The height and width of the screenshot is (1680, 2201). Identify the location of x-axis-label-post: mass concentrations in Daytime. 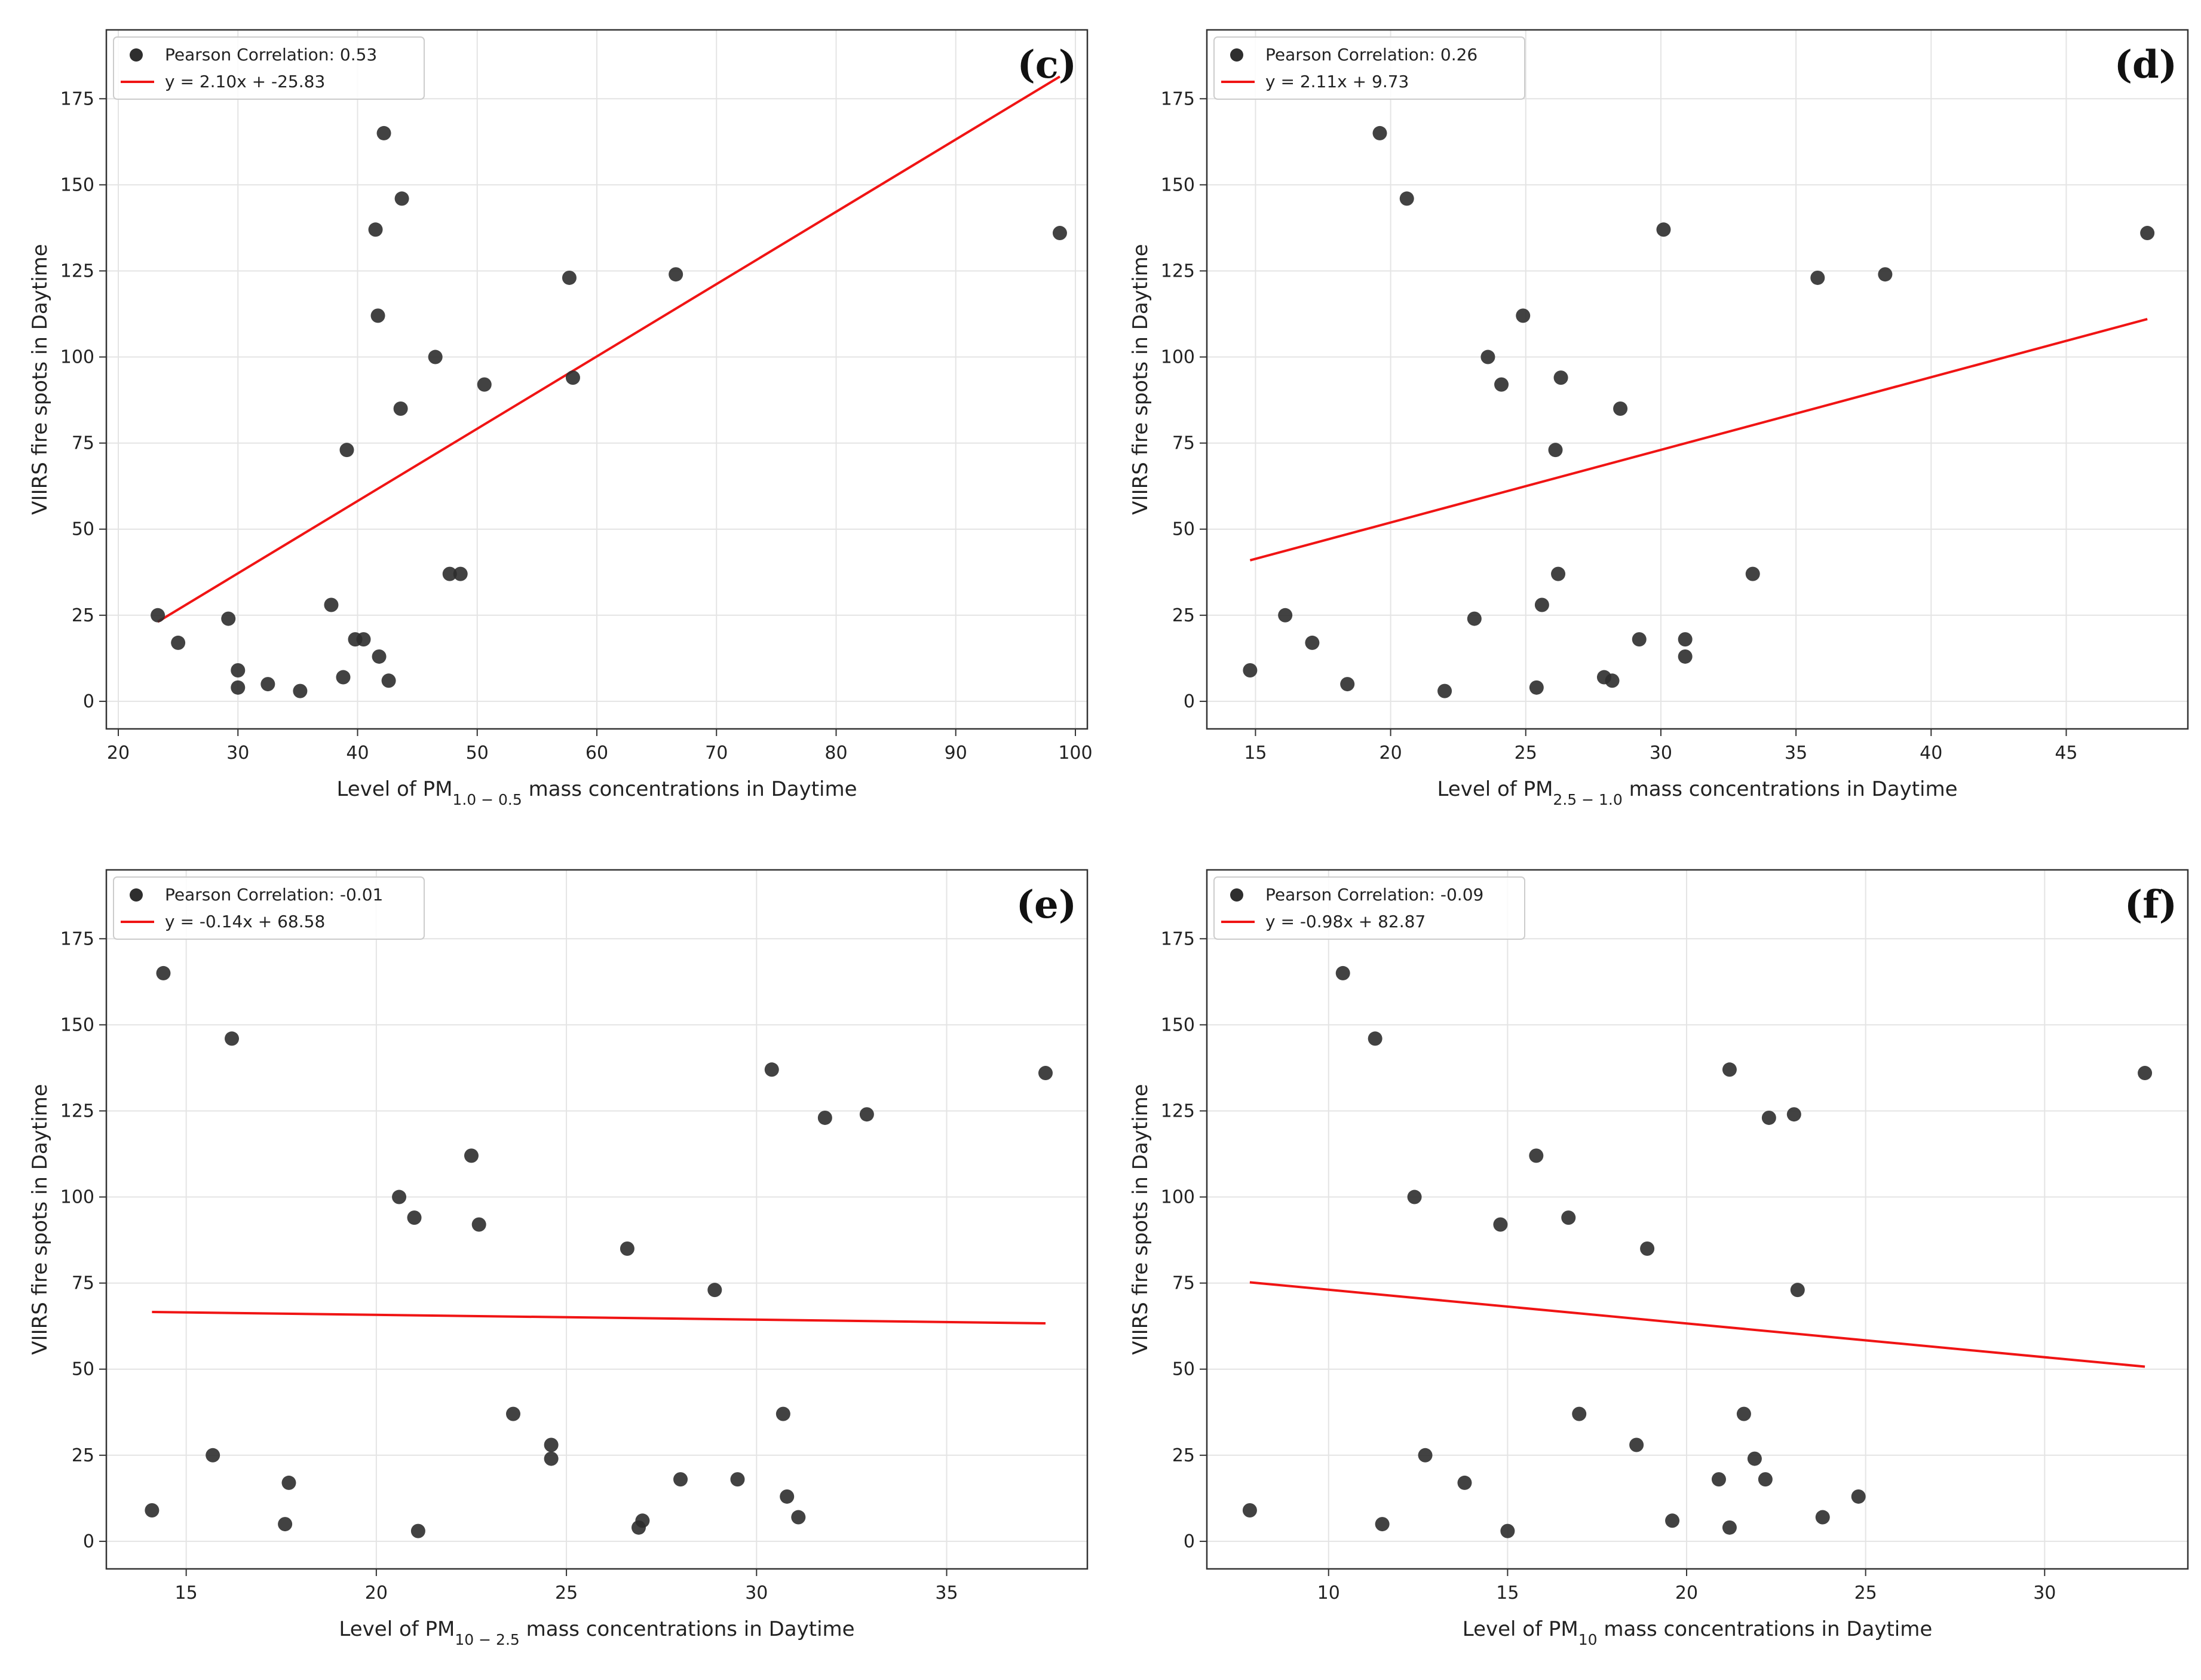
(1765, 1629).